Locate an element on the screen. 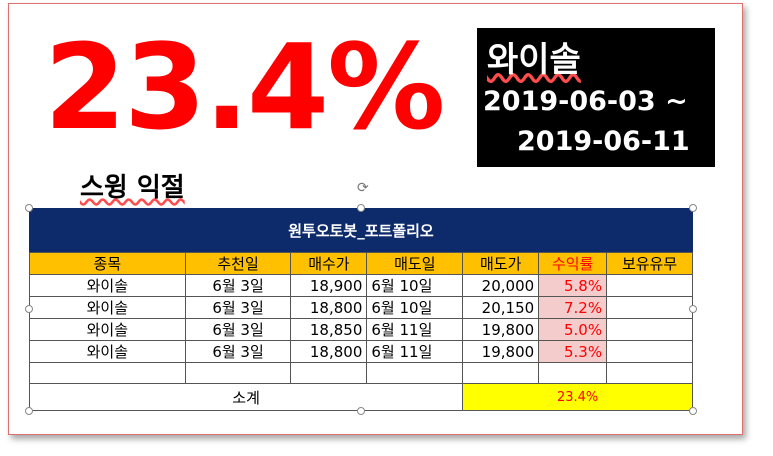 Image resolution: width=773 pixels, height=456 pixels. table-row: 와이솔 6월 3일 18,800 6월 10일 20,150 7.2% is located at coordinates (361, 307).